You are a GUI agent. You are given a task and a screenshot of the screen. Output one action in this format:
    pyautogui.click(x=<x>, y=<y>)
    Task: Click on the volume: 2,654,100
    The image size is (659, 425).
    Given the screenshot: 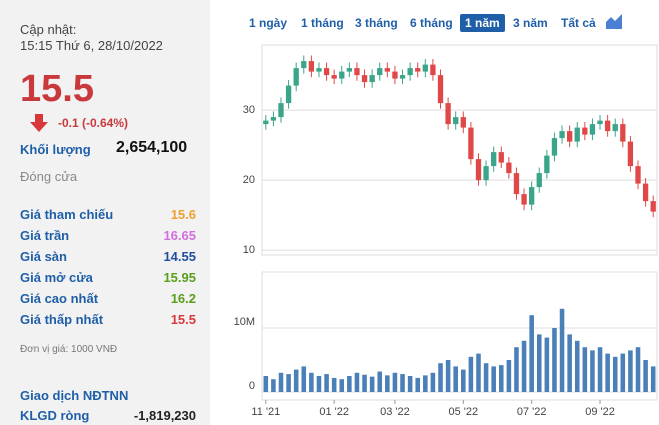 What is the action you would take?
    pyautogui.click(x=152, y=147)
    